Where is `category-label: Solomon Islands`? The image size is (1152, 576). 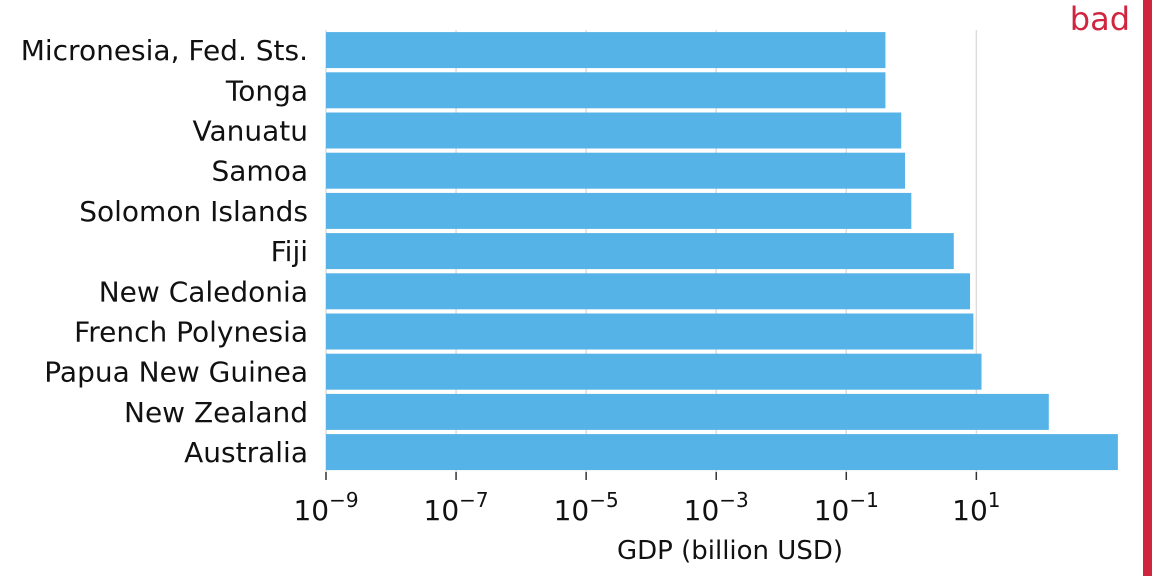 category-label: Solomon Islands is located at coordinates (193, 211).